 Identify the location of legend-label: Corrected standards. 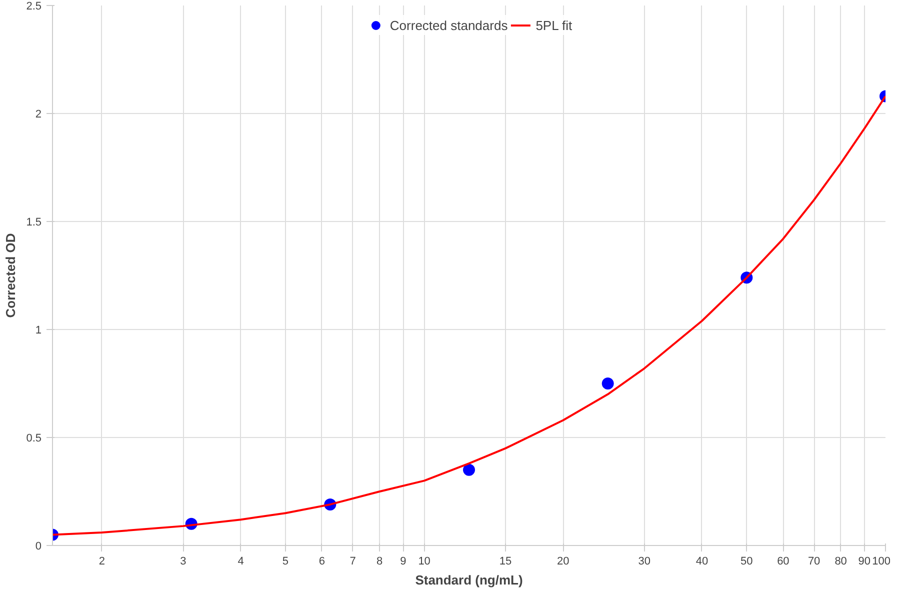
(449, 25).